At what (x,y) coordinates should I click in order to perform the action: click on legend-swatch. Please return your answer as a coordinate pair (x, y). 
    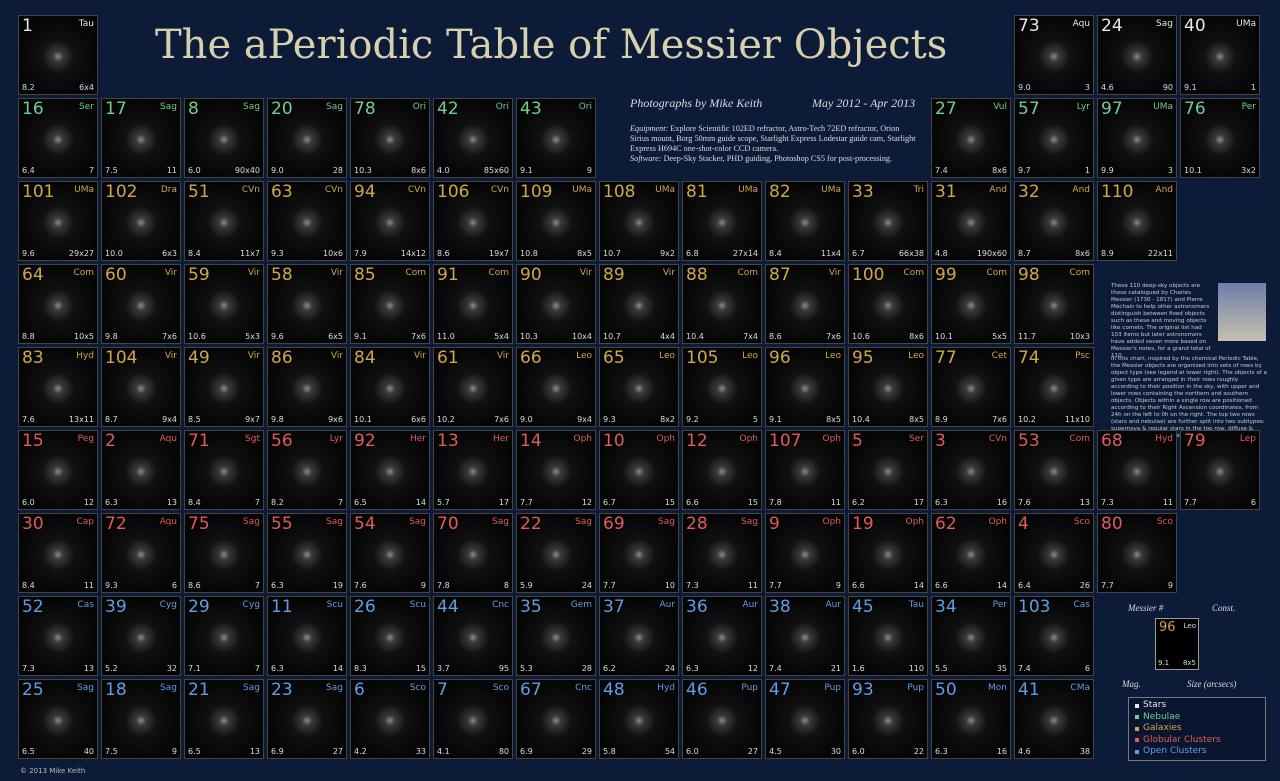
    Looking at the image, I should click on (1137, 717).